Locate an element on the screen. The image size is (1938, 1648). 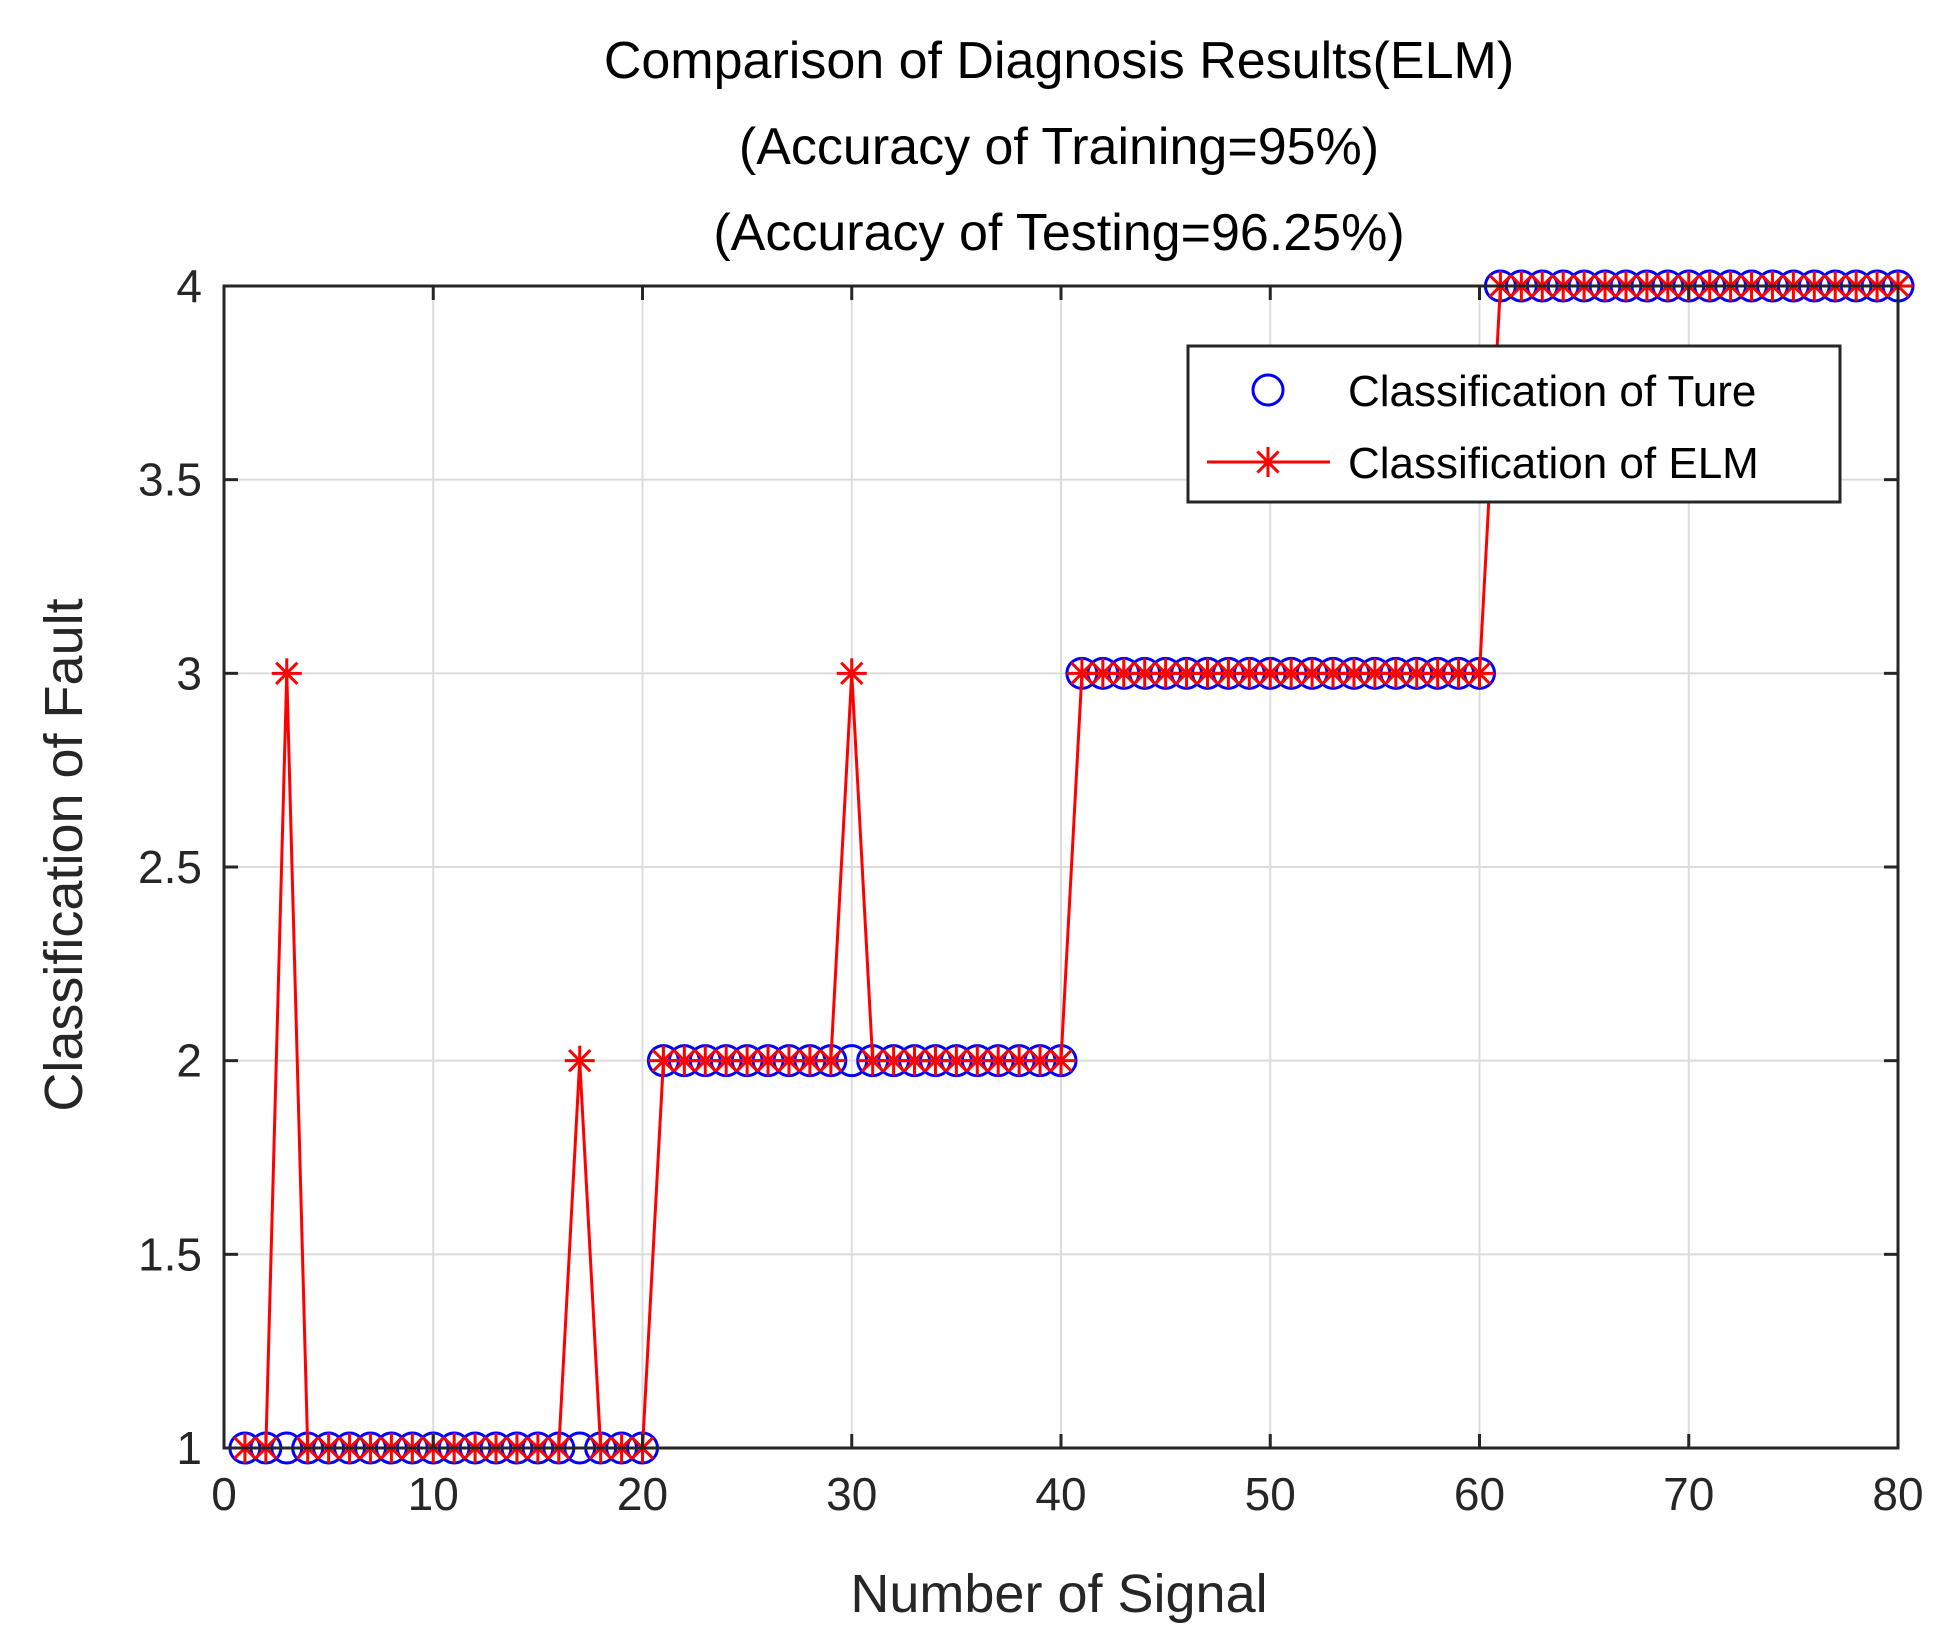
y-tick-label: 4 is located at coordinates (189, 286).